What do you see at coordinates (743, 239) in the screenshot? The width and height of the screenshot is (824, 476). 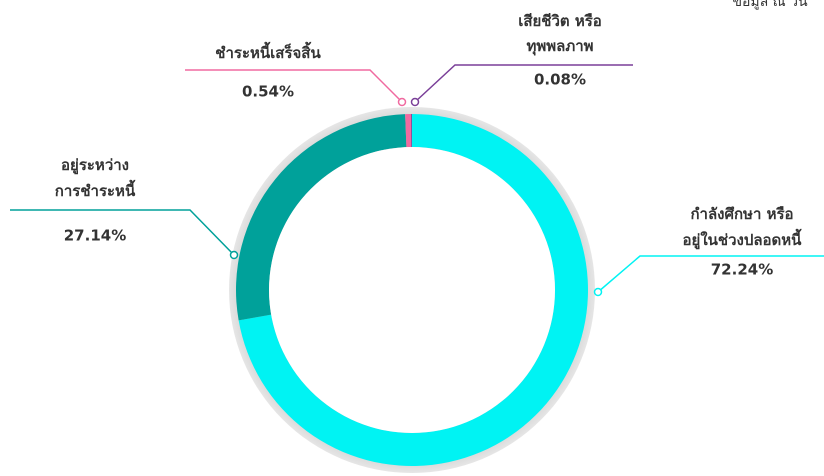 I see `slice-label-line: อยู่ในช่วงปลอดหนี้` at bounding box center [743, 239].